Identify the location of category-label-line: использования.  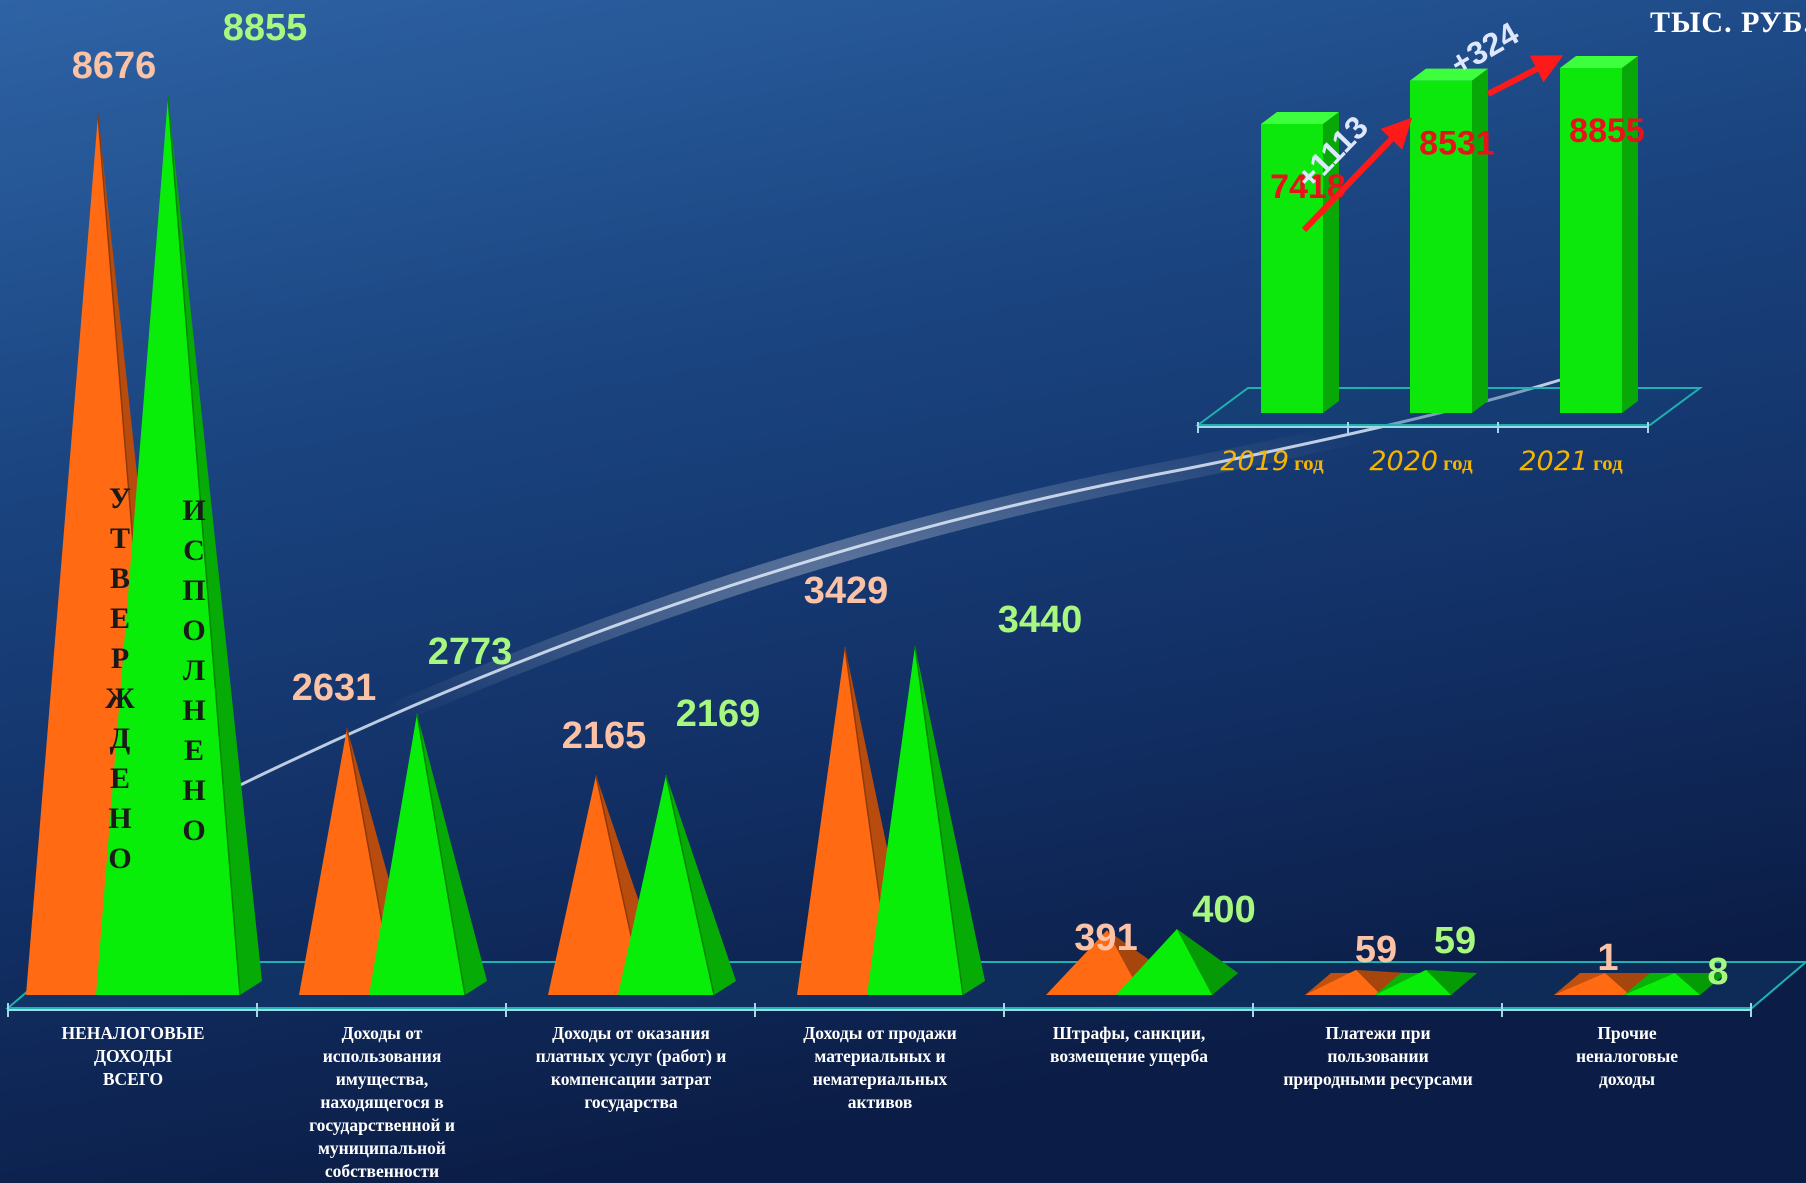
(382, 1056).